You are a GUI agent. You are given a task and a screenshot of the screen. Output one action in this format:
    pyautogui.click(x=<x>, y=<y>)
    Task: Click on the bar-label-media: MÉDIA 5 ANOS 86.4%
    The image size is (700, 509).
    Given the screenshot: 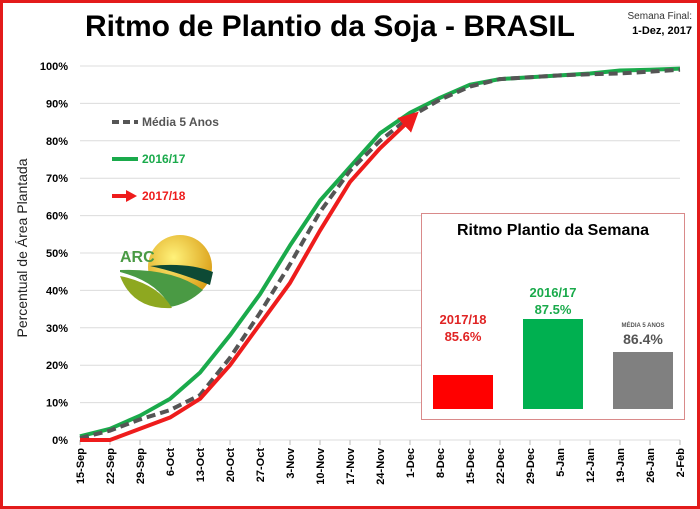 What is the action you would take?
    pyautogui.click(x=643, y=335)
    